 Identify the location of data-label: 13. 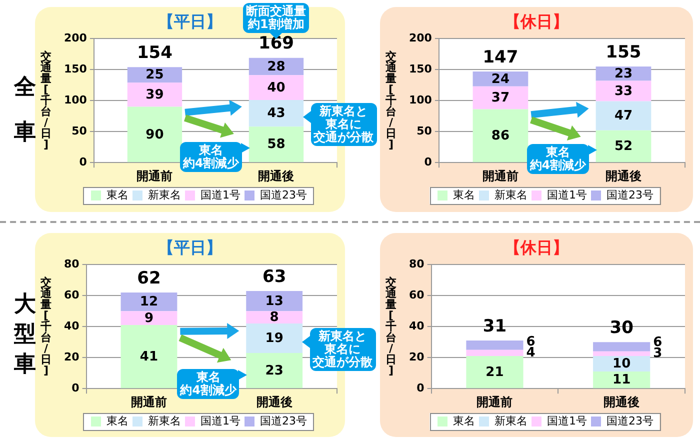
(274, 301).